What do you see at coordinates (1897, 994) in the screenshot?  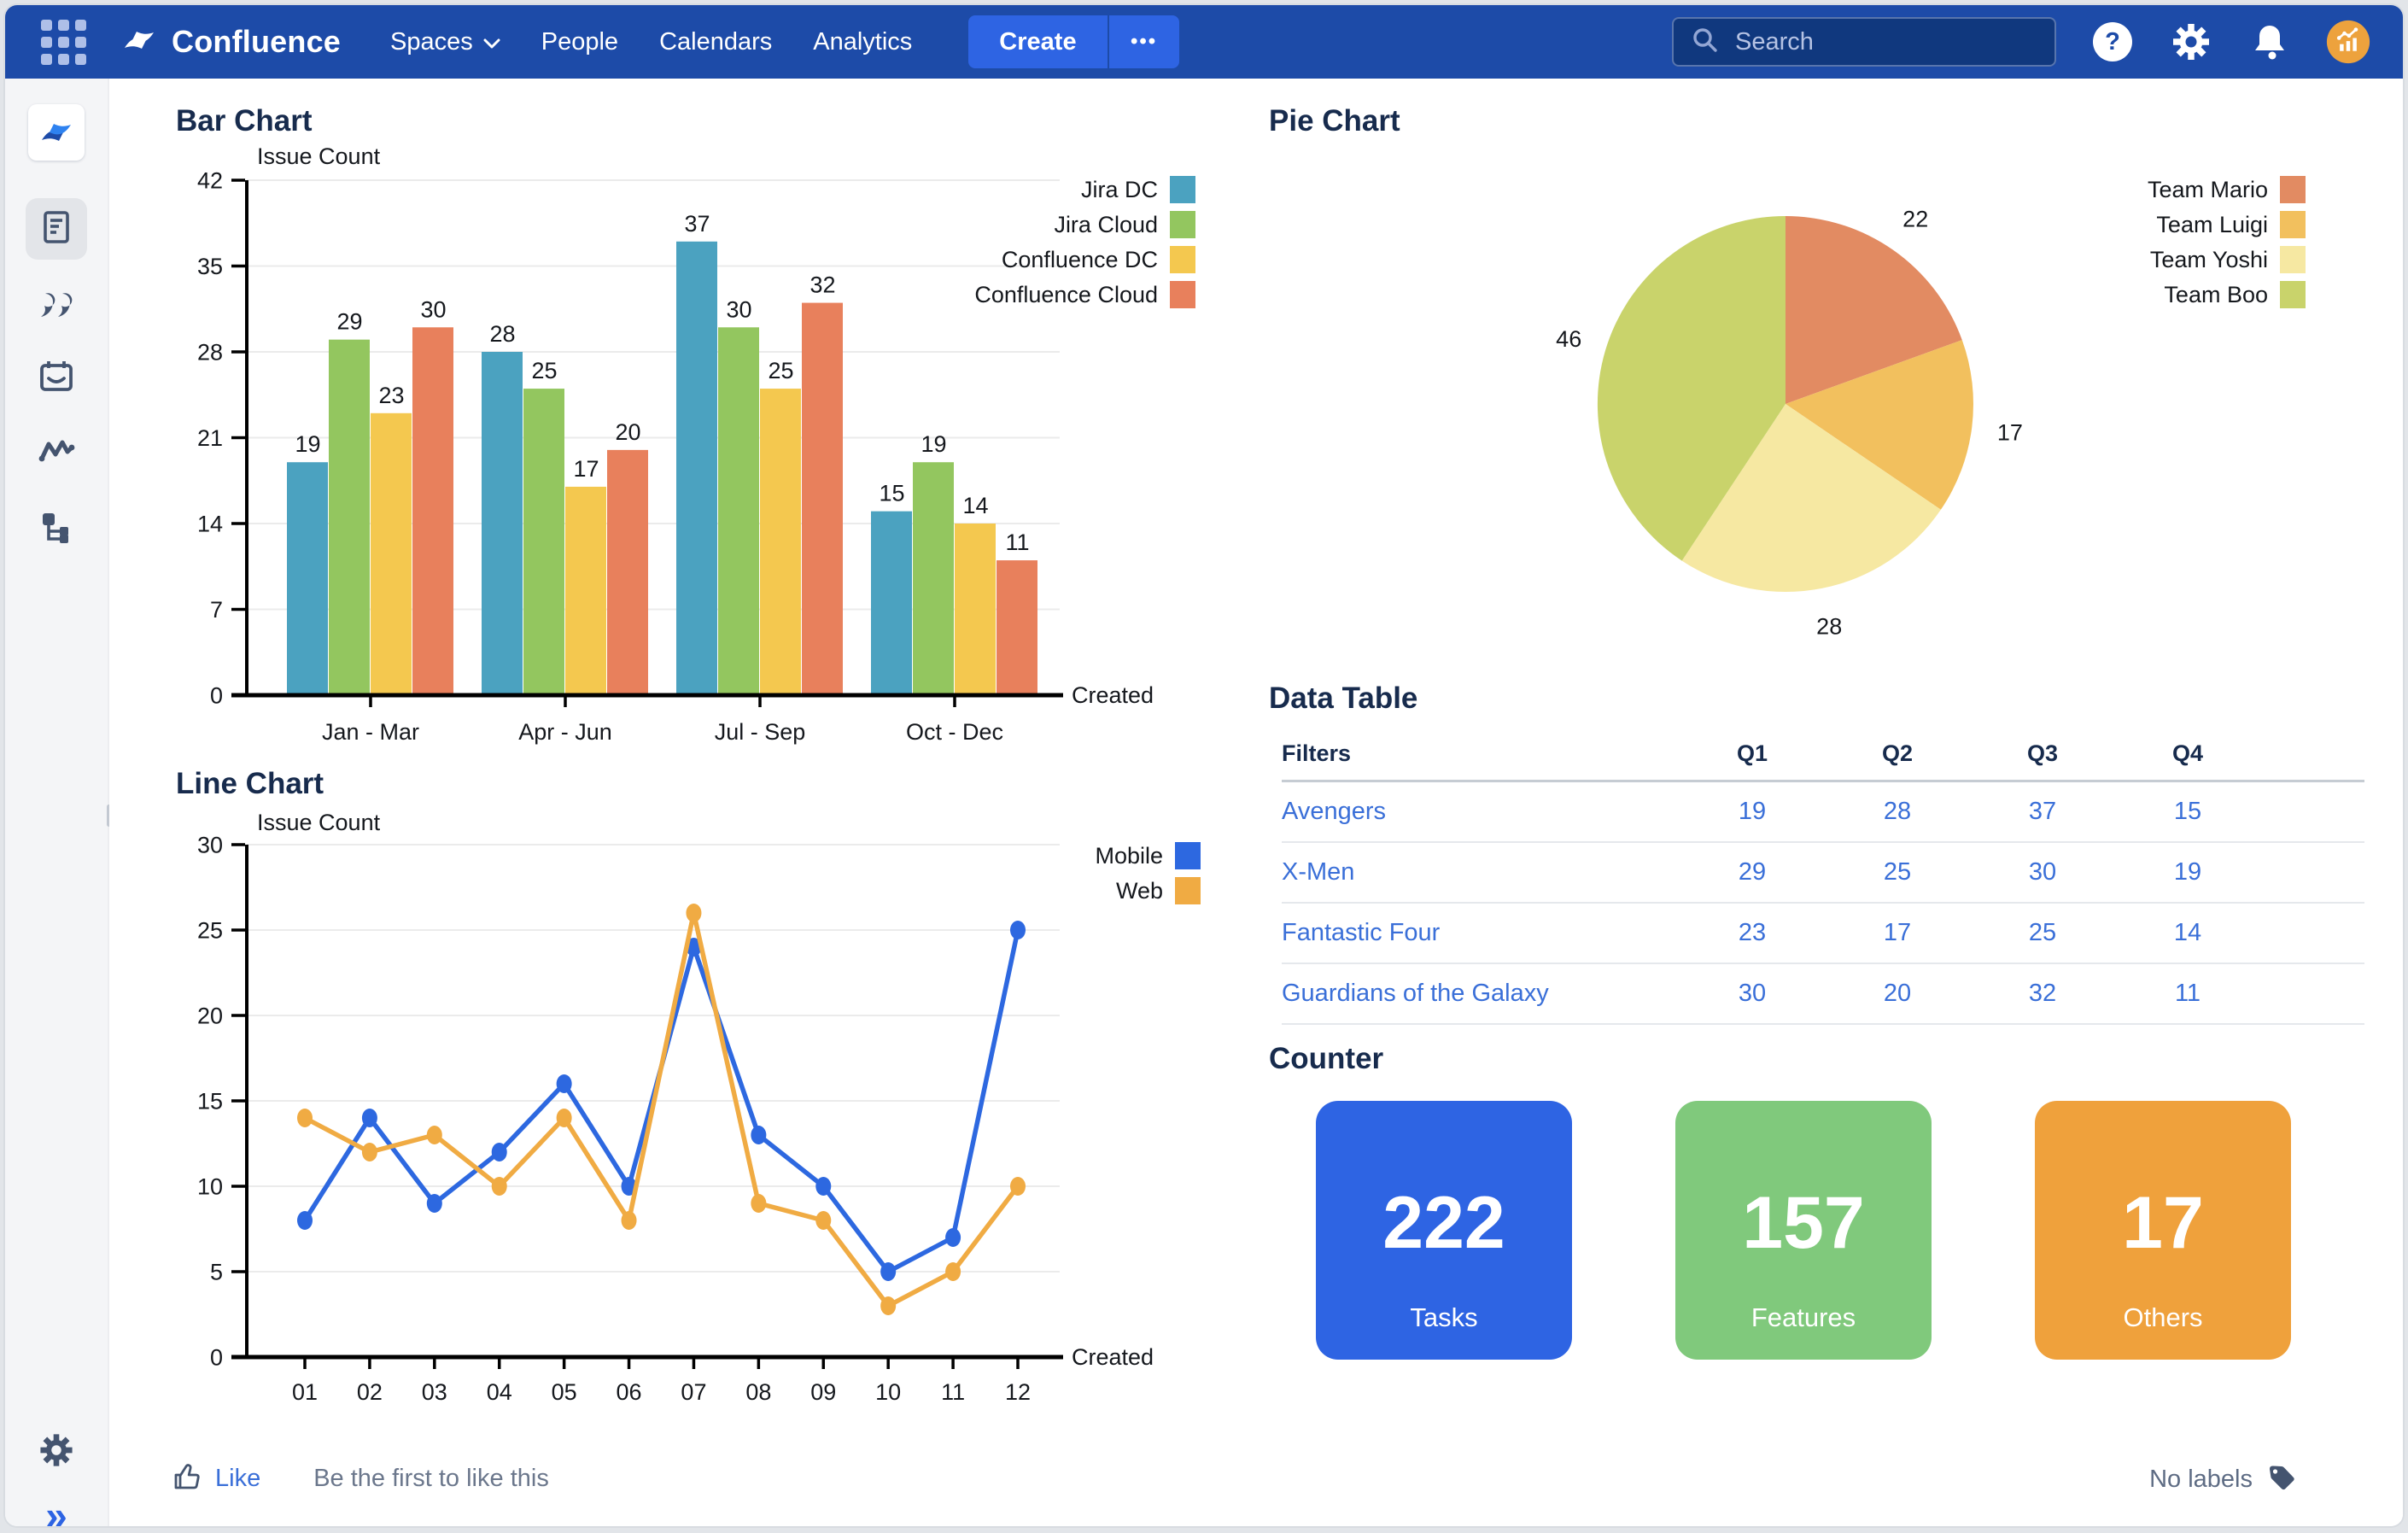 I see `table-value-link: 20` at bounding box center [1897, 994].